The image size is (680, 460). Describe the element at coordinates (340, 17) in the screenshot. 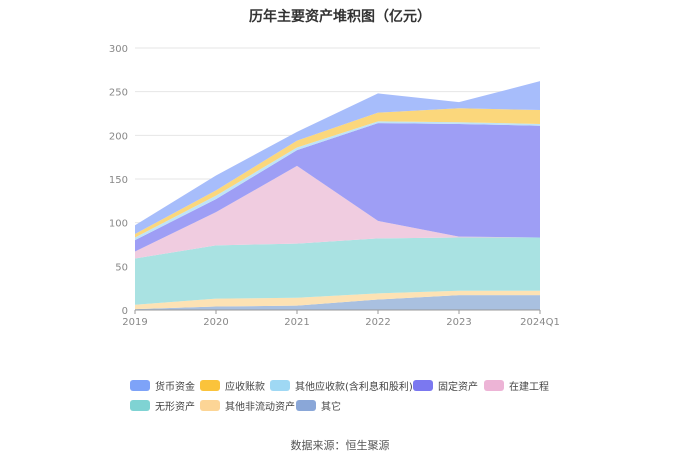

I see `chart-title: 历年主要资产堆积图（亿元）` at that location.